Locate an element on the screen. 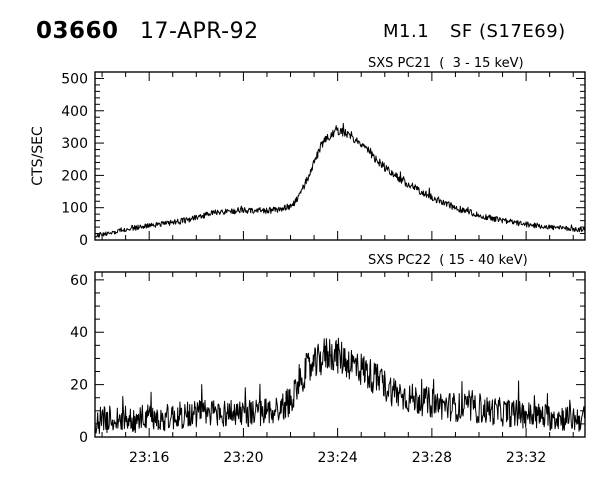 This screenshot has width=600, height=480. x-tick-label: 23:32 is located at coordinates (526, 458).